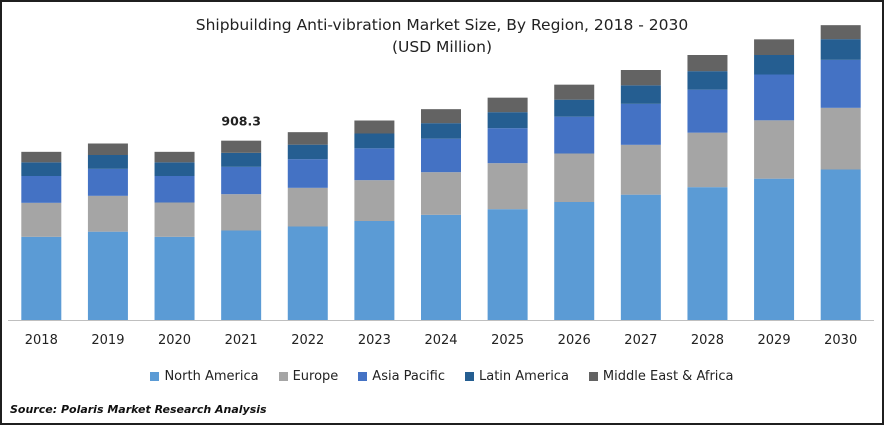 This screenshot has width=884, height=425. I want to click on x-tick-label: 2025, so click(507, 340).